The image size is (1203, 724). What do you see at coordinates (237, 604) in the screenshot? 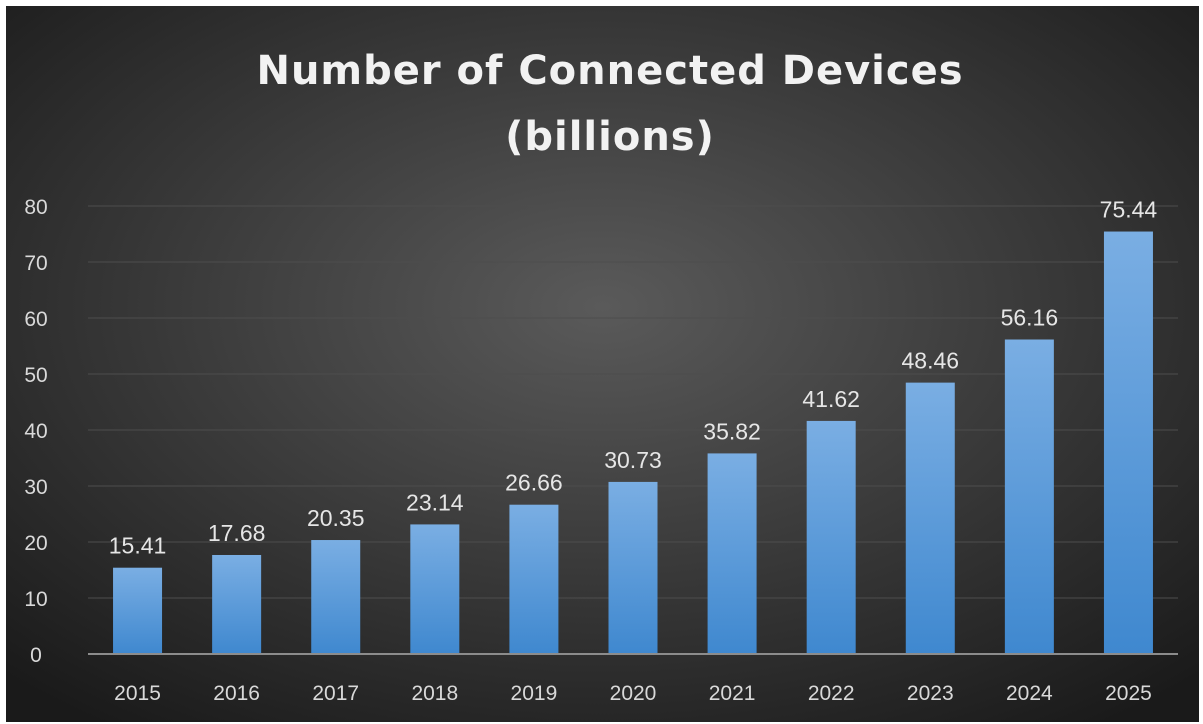
I see `bar-2016` at bounding box center [237, 604].